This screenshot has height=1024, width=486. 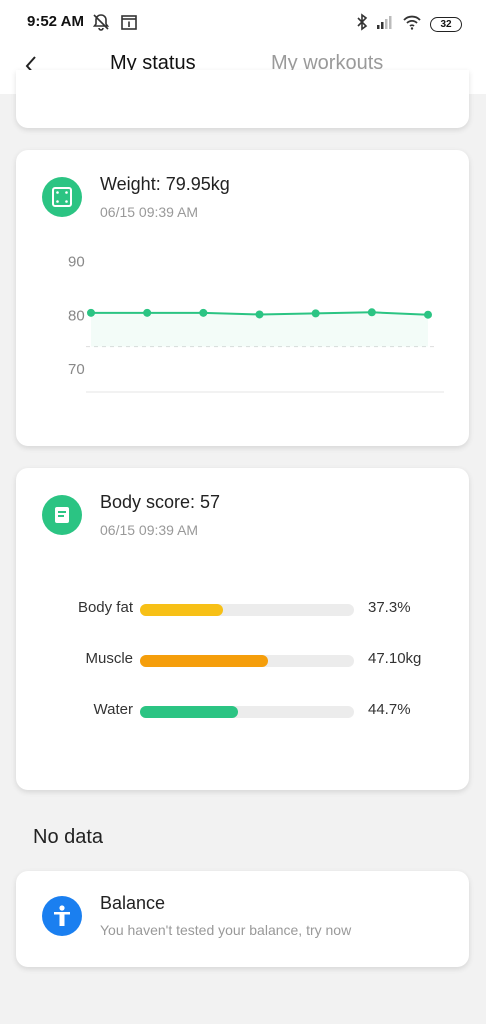 What do you see at coordinates (153, 63) in the screenshot?
I see `tab-my-status: My status` at bounding box center [153, 63].